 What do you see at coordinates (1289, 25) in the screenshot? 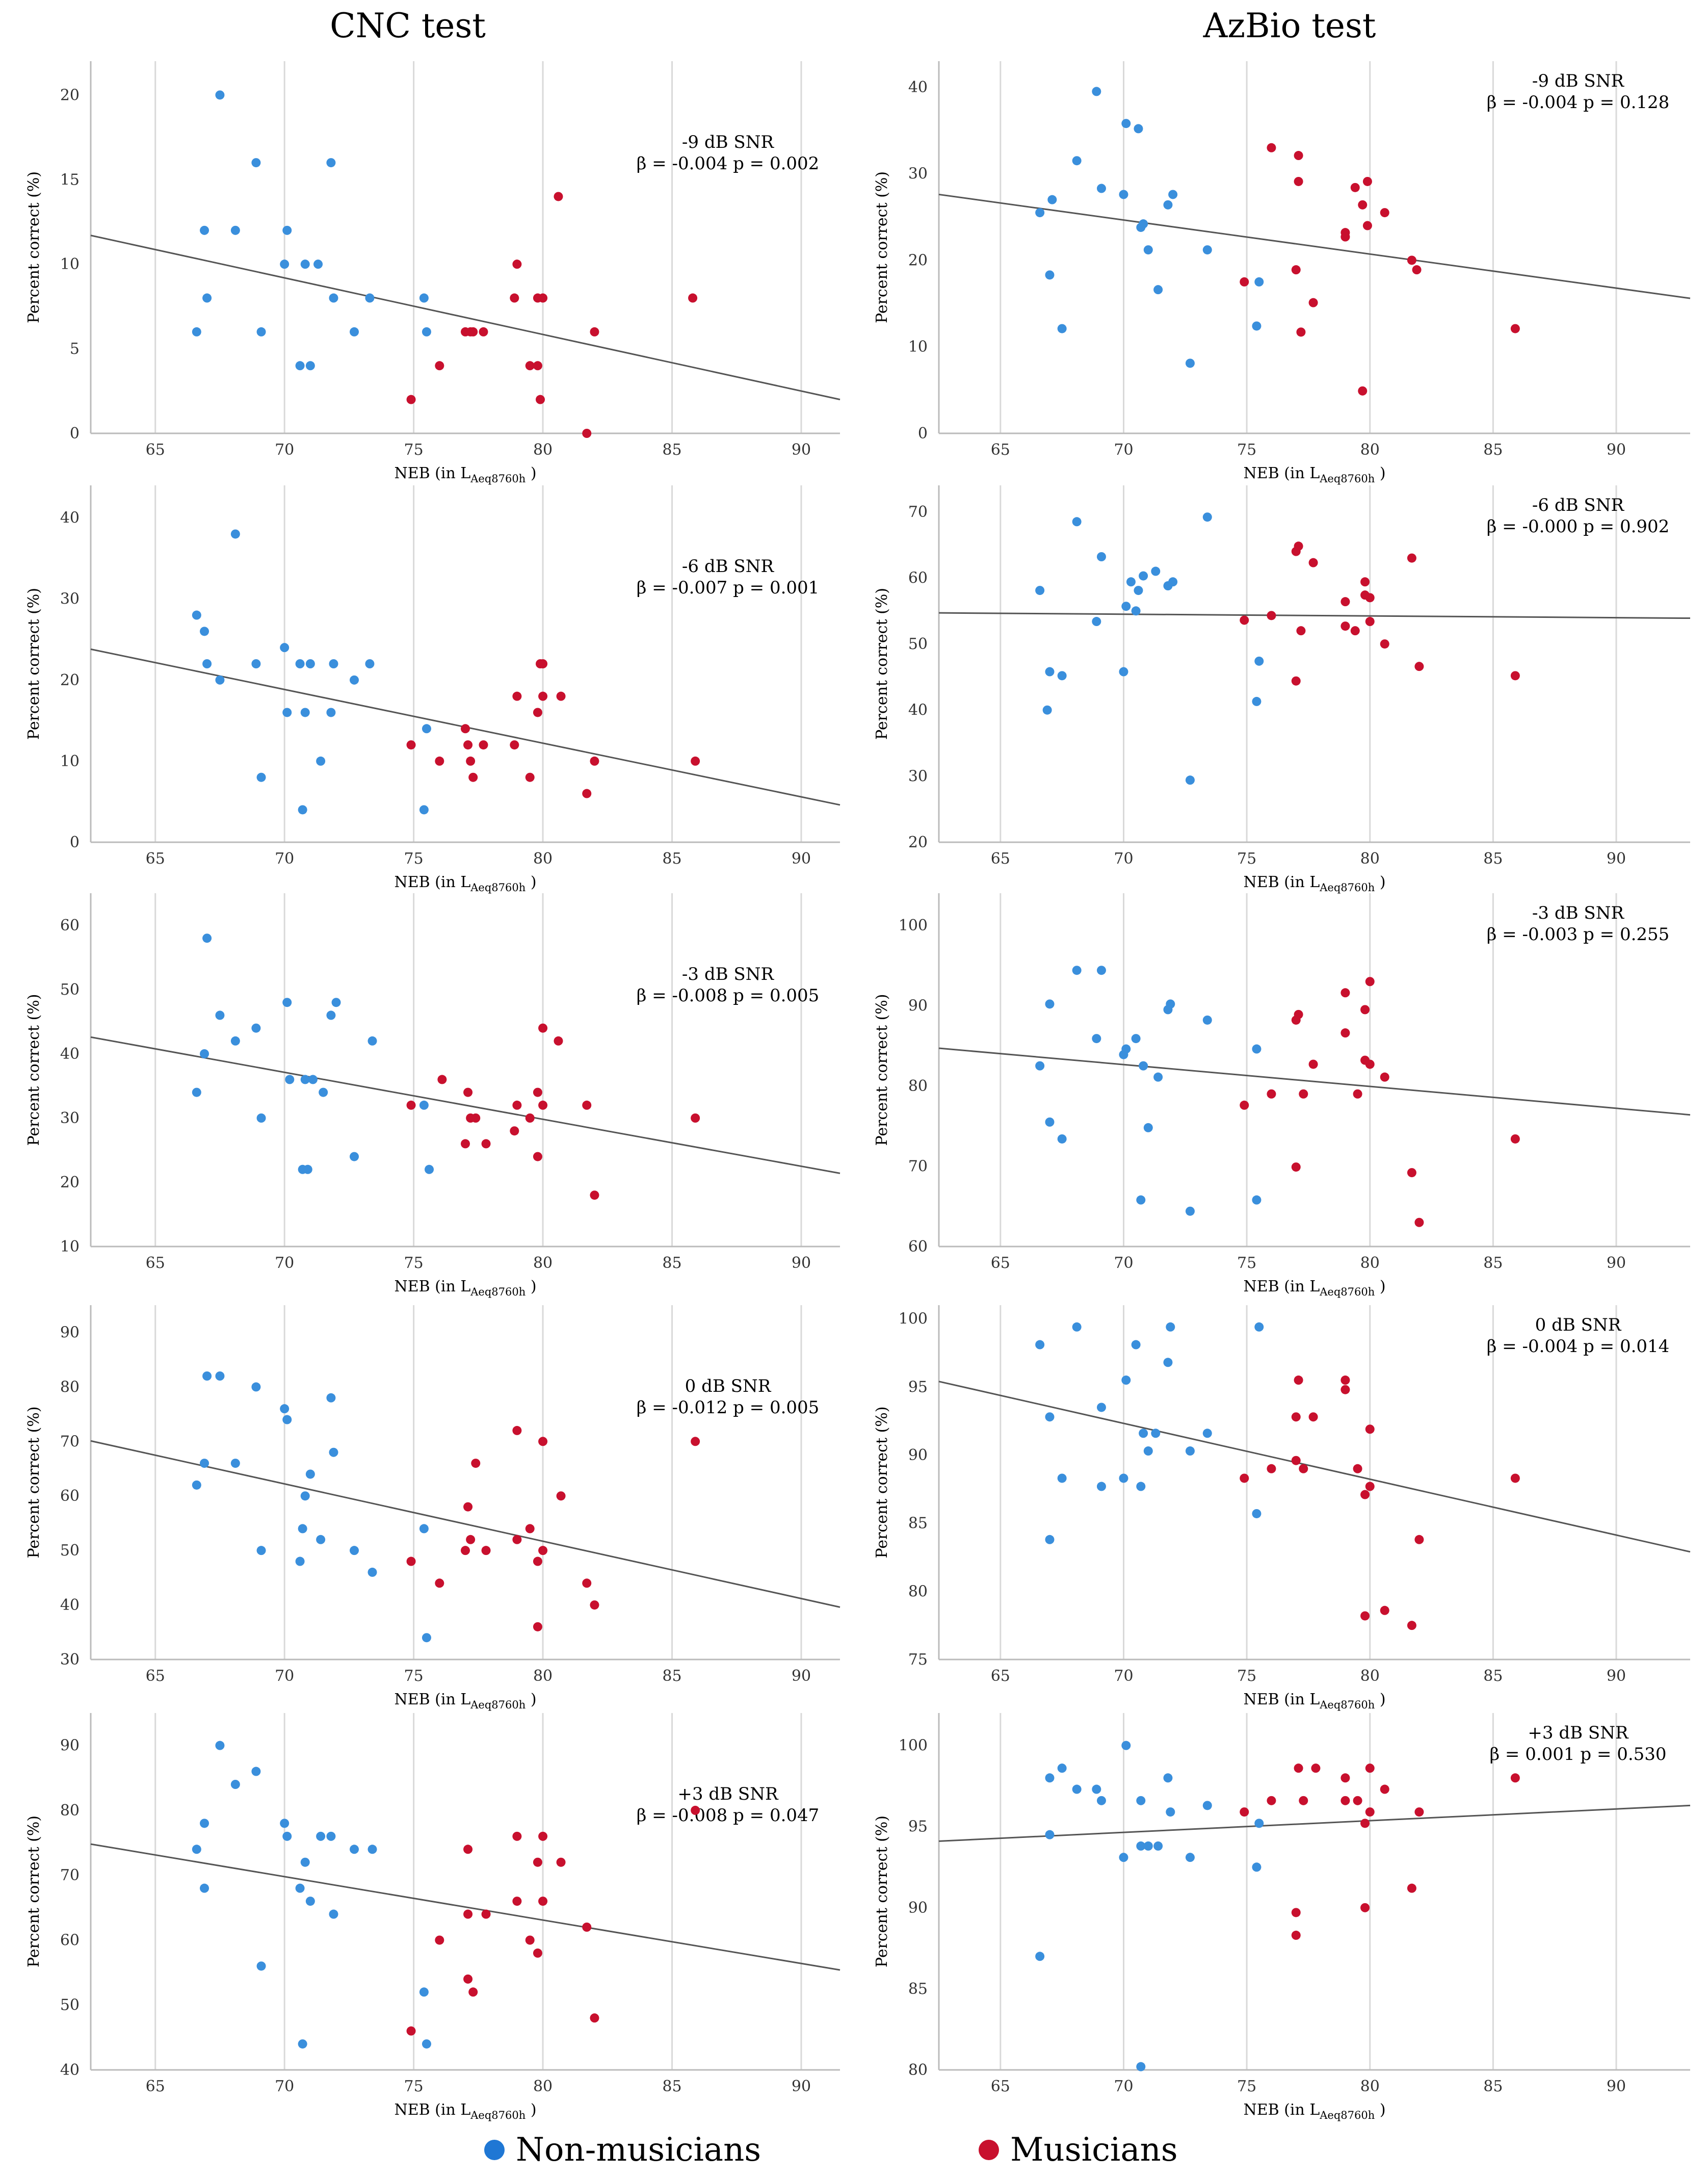
I see `column-title-azbio: AzBio test` at bounding box center [1289, 25].